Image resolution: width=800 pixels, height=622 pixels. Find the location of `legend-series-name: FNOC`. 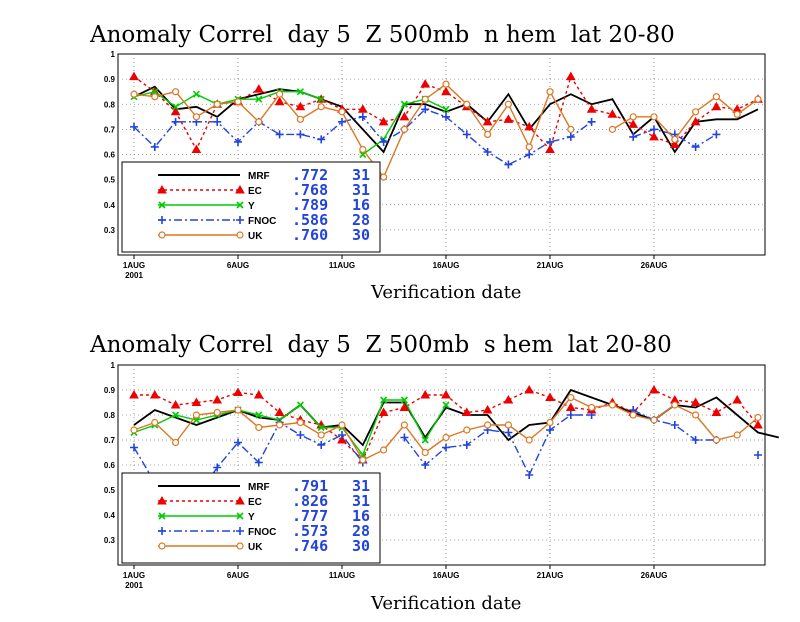

legend-series-name: FNOC is located at coordinates (262, 532).